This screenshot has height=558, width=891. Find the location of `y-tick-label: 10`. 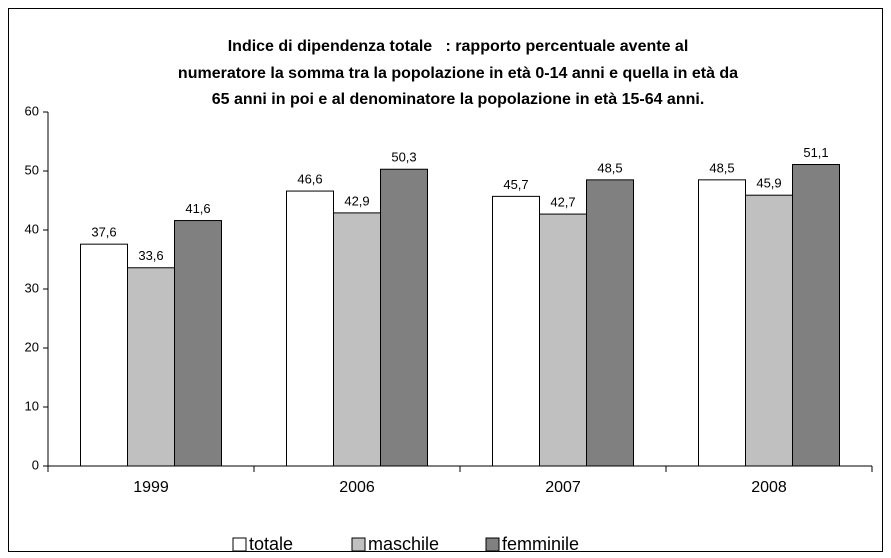

y-tick-label: 10 is located at coordinates (32, 405).